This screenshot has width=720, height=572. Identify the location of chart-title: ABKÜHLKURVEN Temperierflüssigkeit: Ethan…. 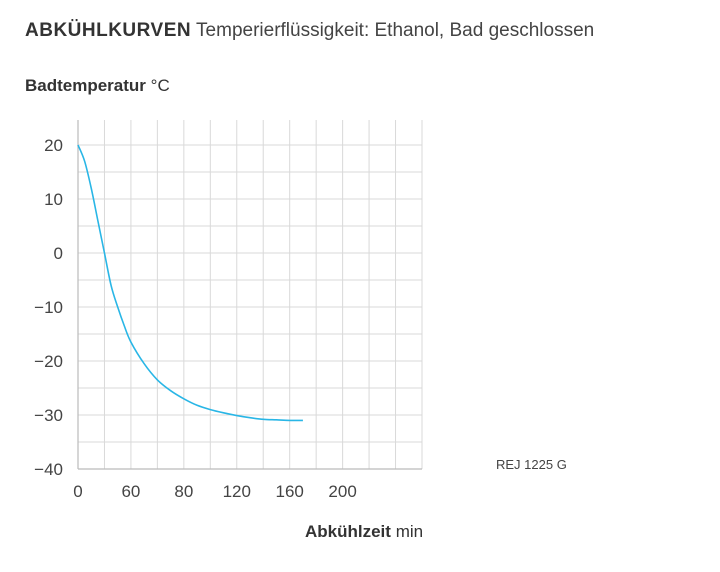
(309, 31).